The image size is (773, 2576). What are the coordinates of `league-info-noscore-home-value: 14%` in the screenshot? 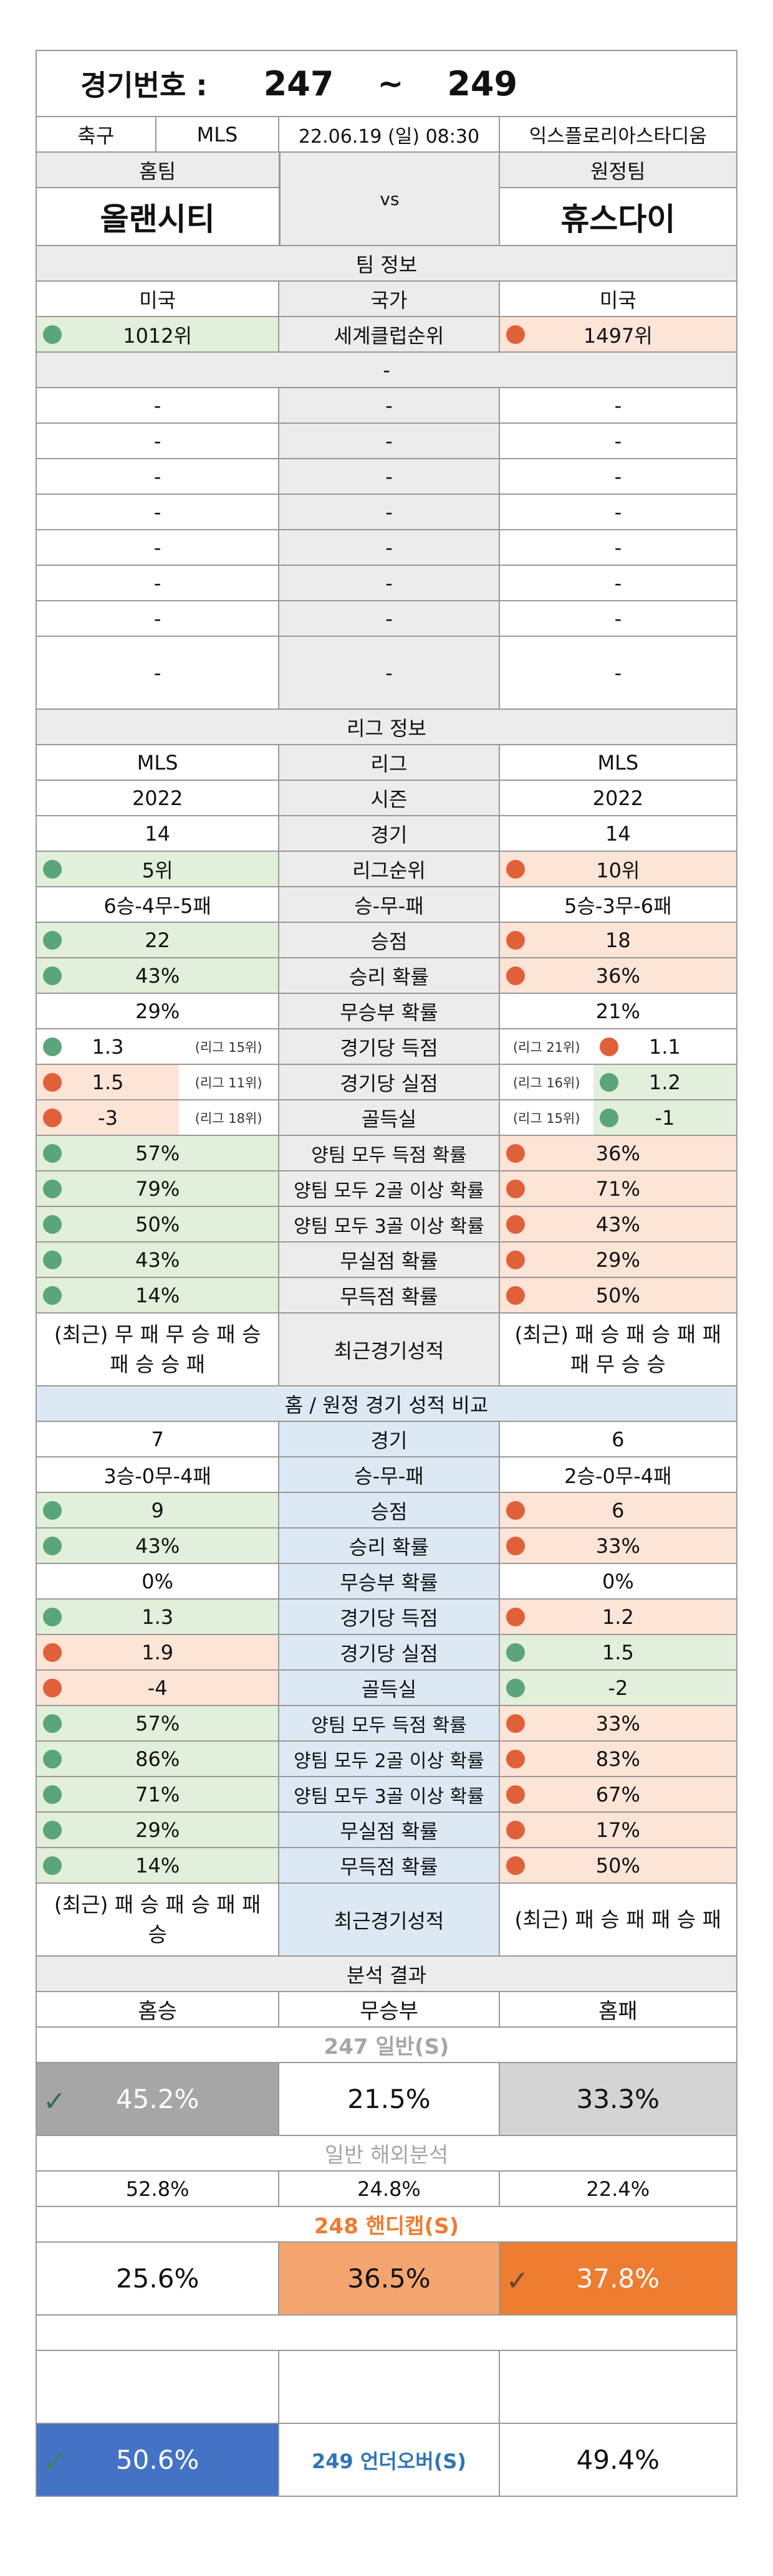 It's located at (157, 1295).